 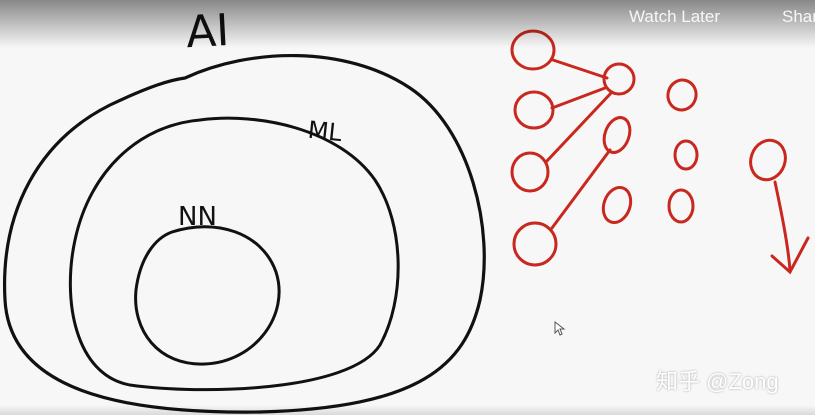 What do you see at coordinates (717, 381) in the screenshot?
I see `zhihu-watermark: 知乎 @Zong` at bounding box center [717, 381].